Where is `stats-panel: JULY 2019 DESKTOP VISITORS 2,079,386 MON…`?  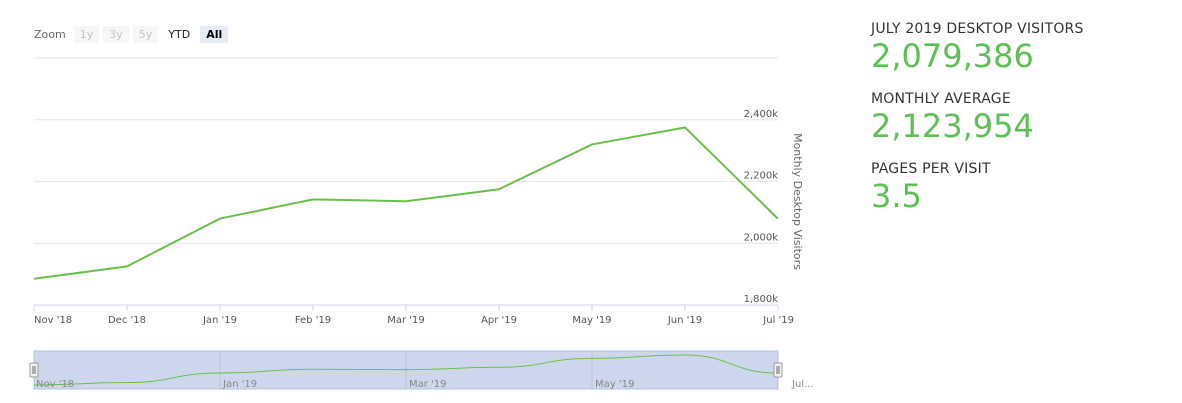
stats-panel: JULY 2019 DESKTOP VISITORS 2,079,386 MON… is located at coordinates (977, 125).